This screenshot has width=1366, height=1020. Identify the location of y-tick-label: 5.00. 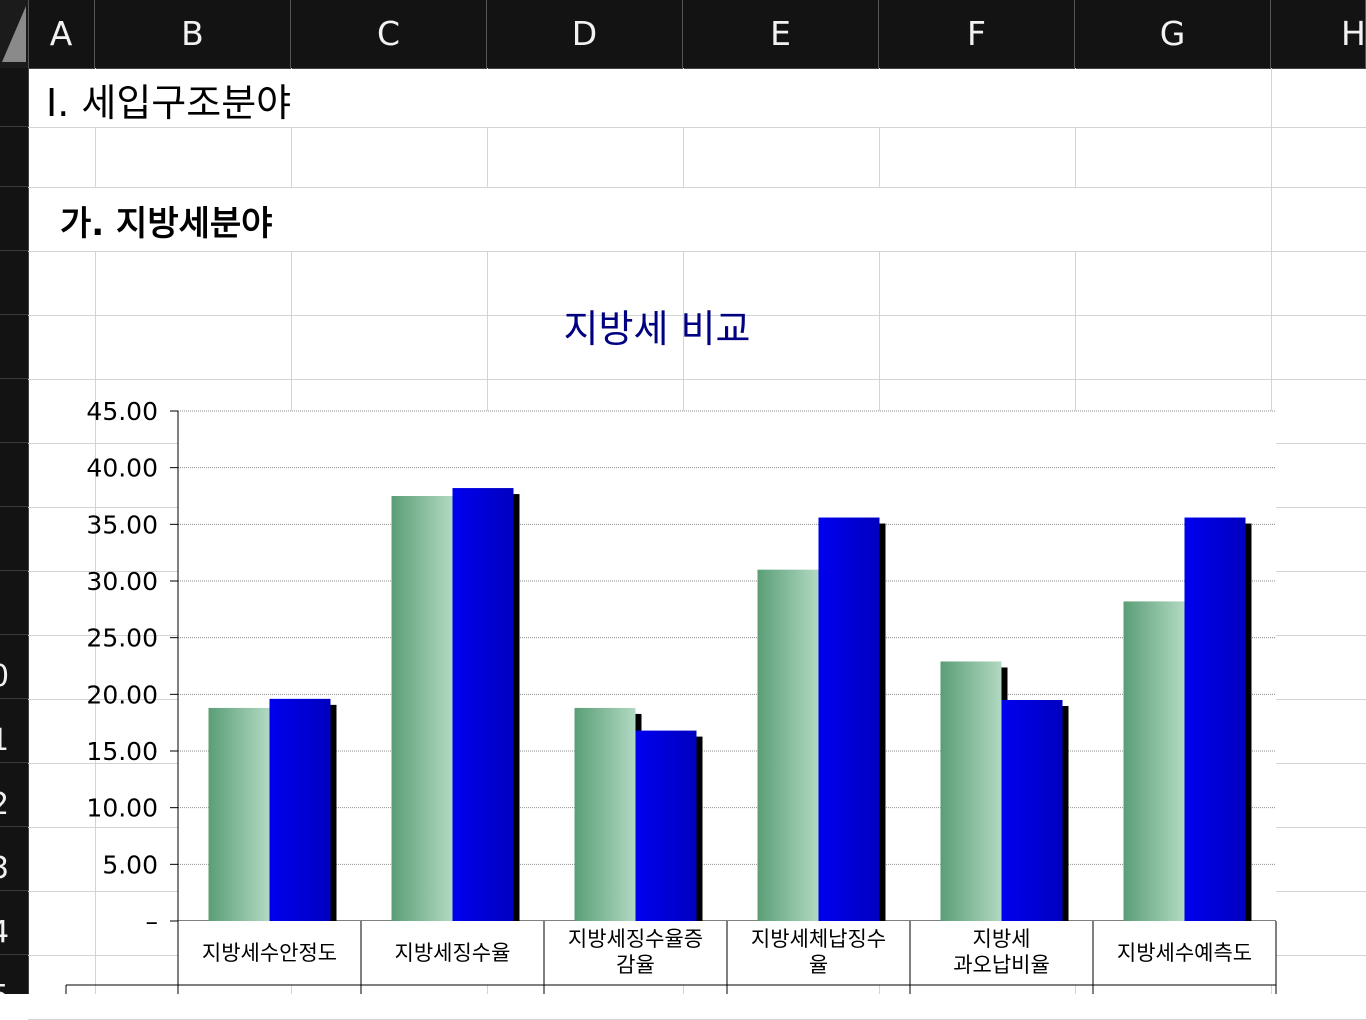
(130, 864).